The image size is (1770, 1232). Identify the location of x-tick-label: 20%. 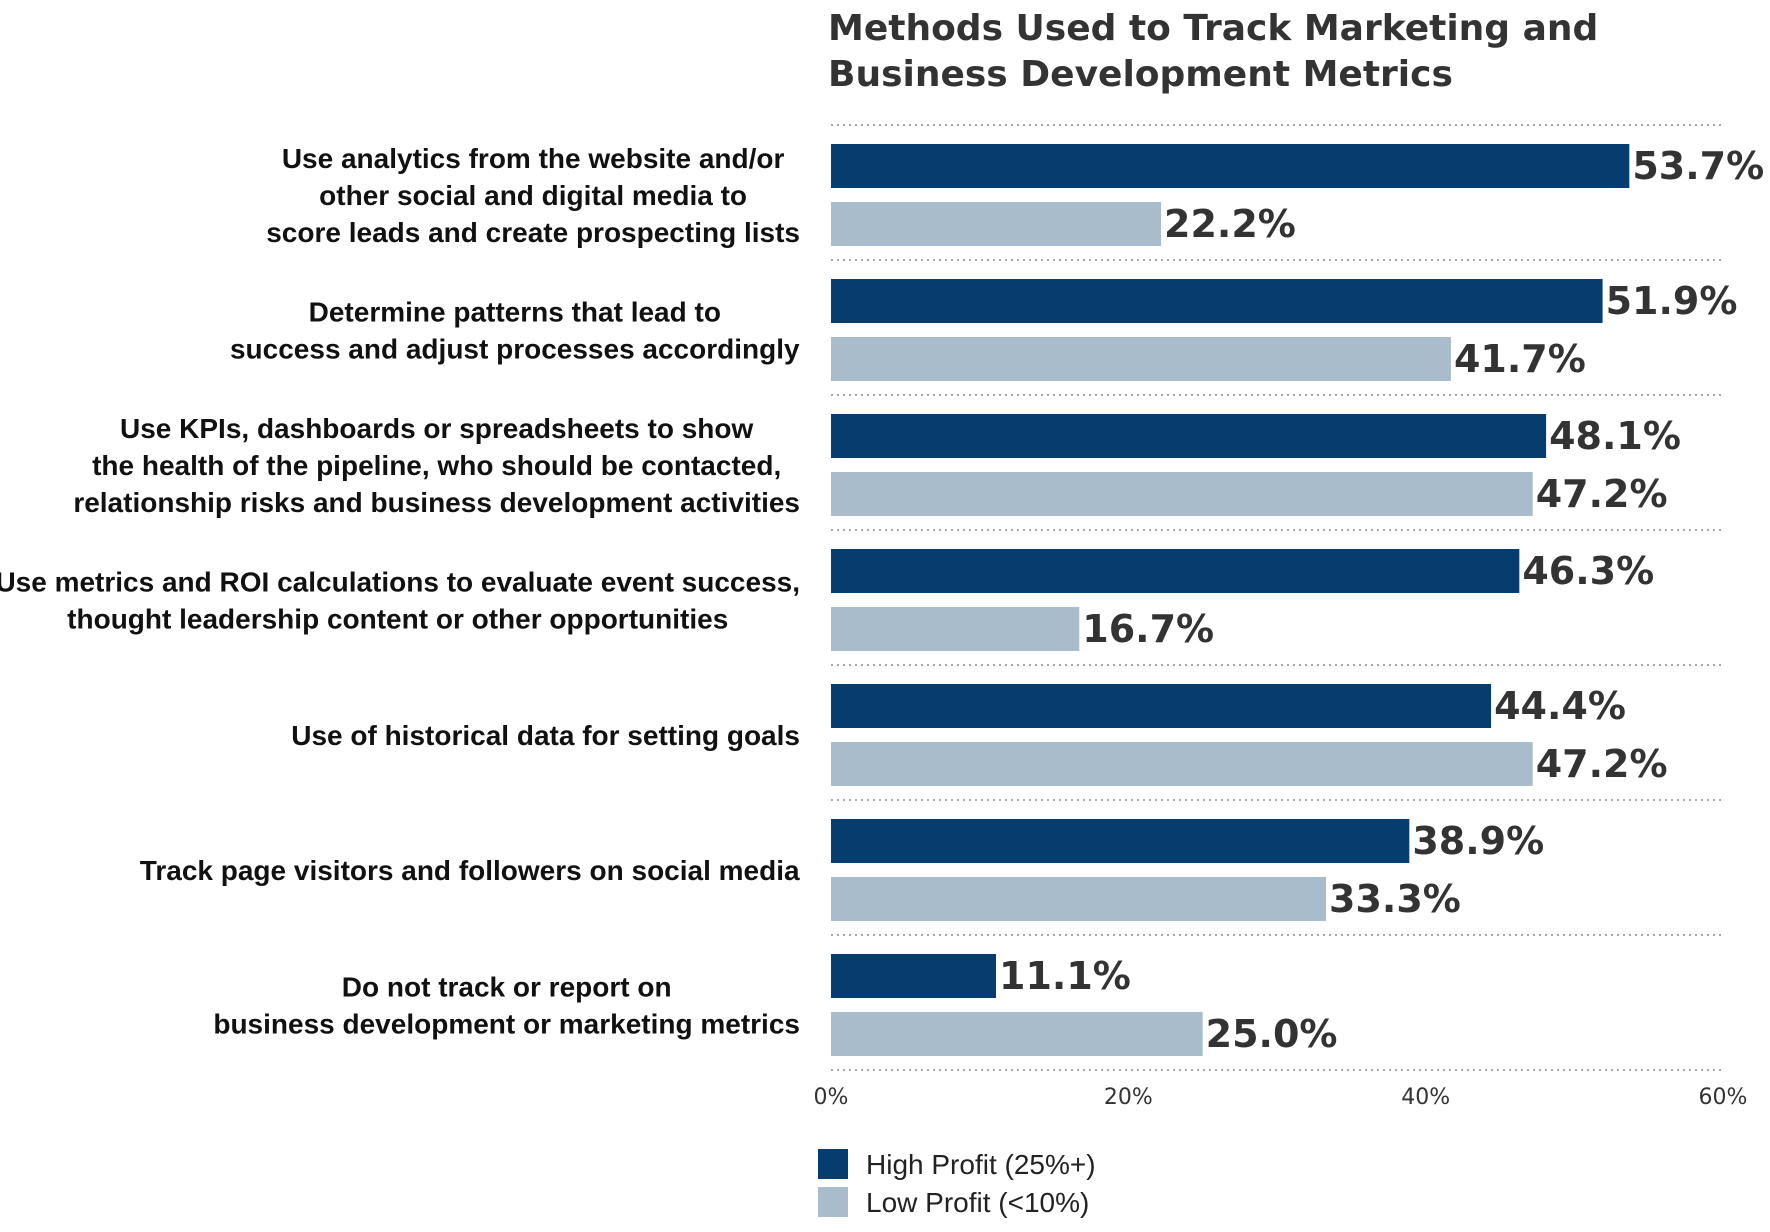
(1128, 1097).